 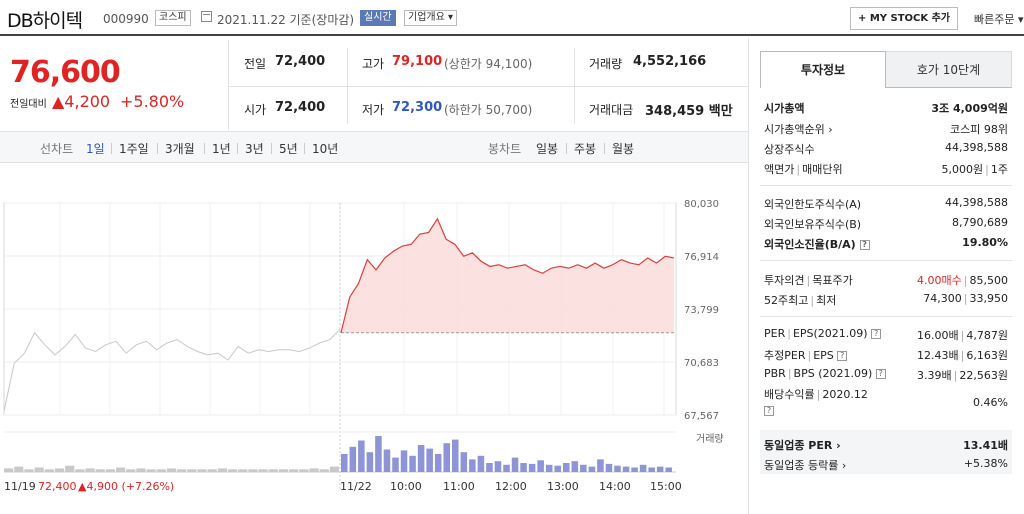 What do you see at coordinates (585, 149) in the screenshot?
I see `candle-weekly: 주봉` at bounding box center [585, 149].